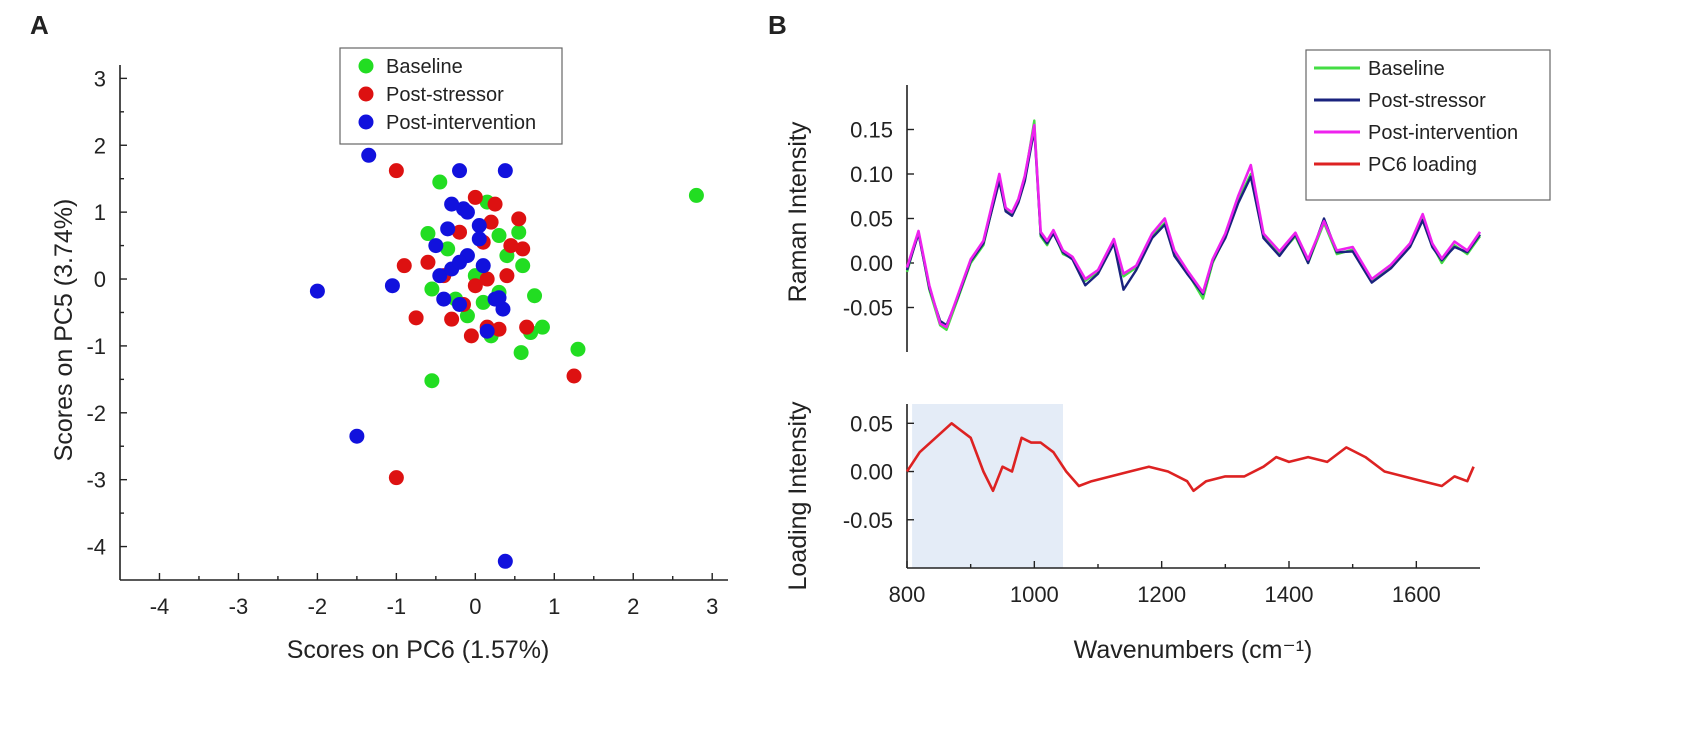 Image resolution: width=1704 pixels, height=737 pixels. I want to click on wavenumber-x-tick-label: 1600, so click(1416, 594).